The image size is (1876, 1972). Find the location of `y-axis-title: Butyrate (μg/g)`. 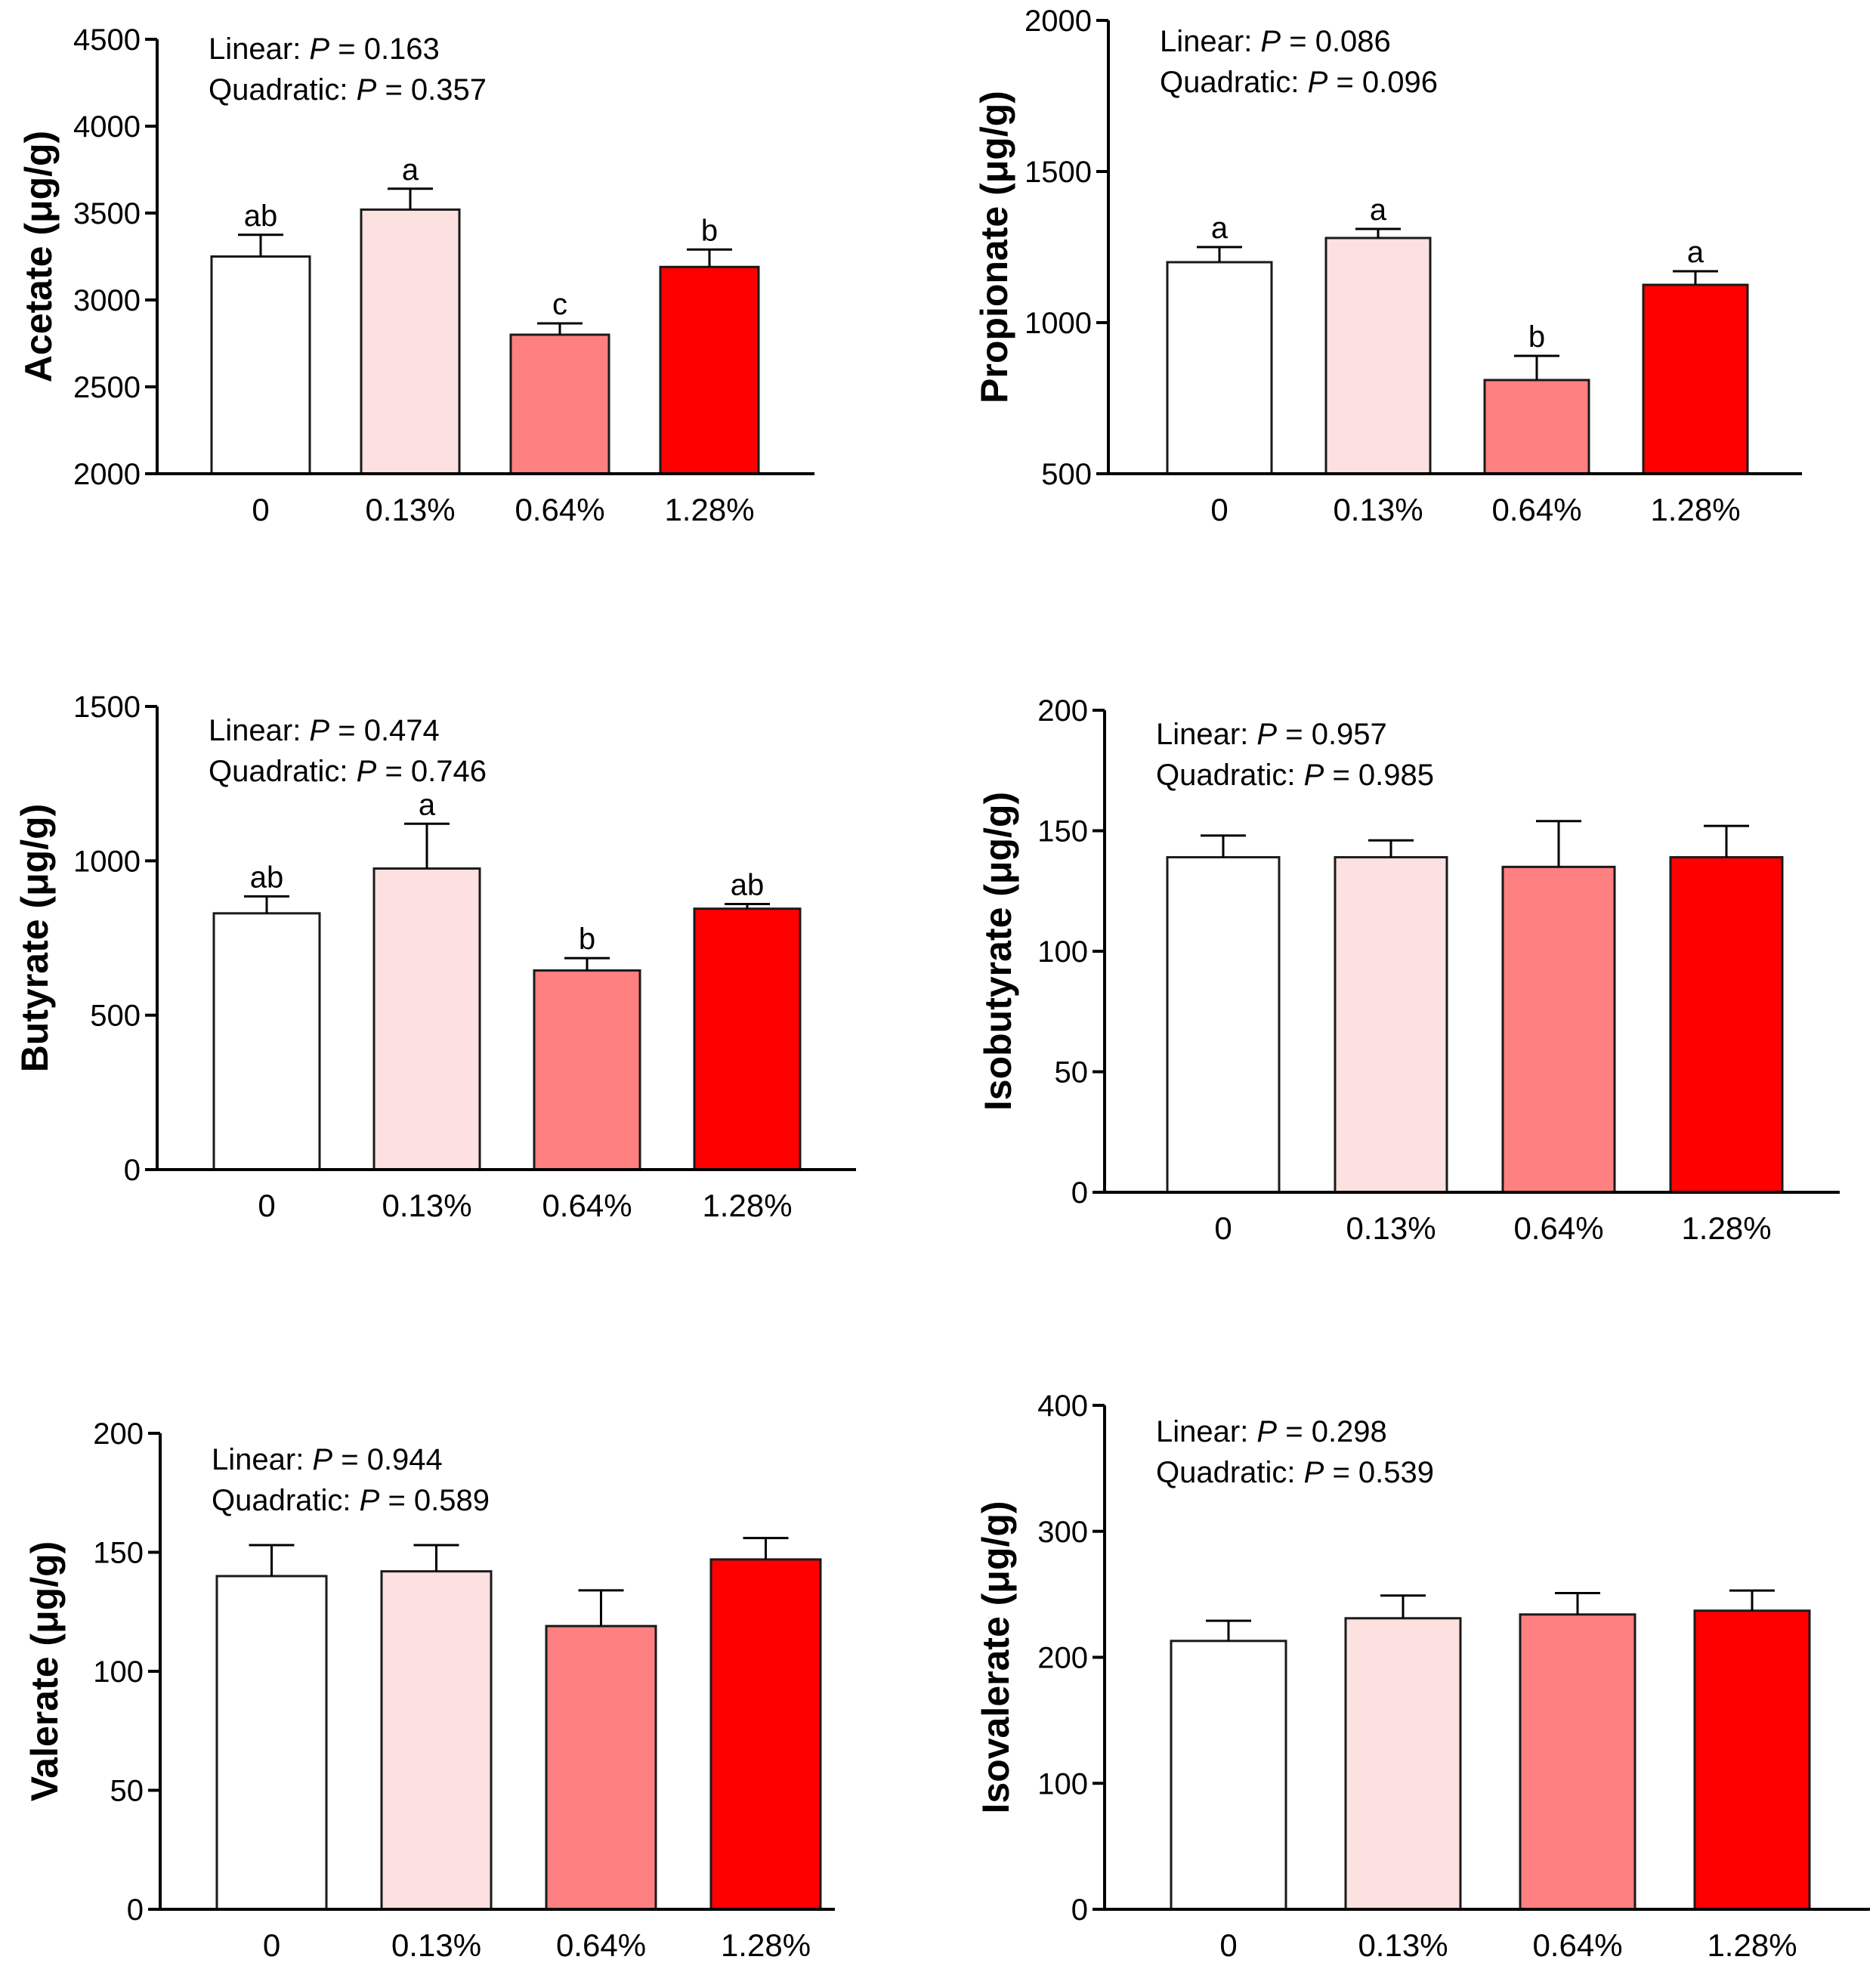

y-axis-title: Butyrate (μg/g) is located at coordinates (35, 938).